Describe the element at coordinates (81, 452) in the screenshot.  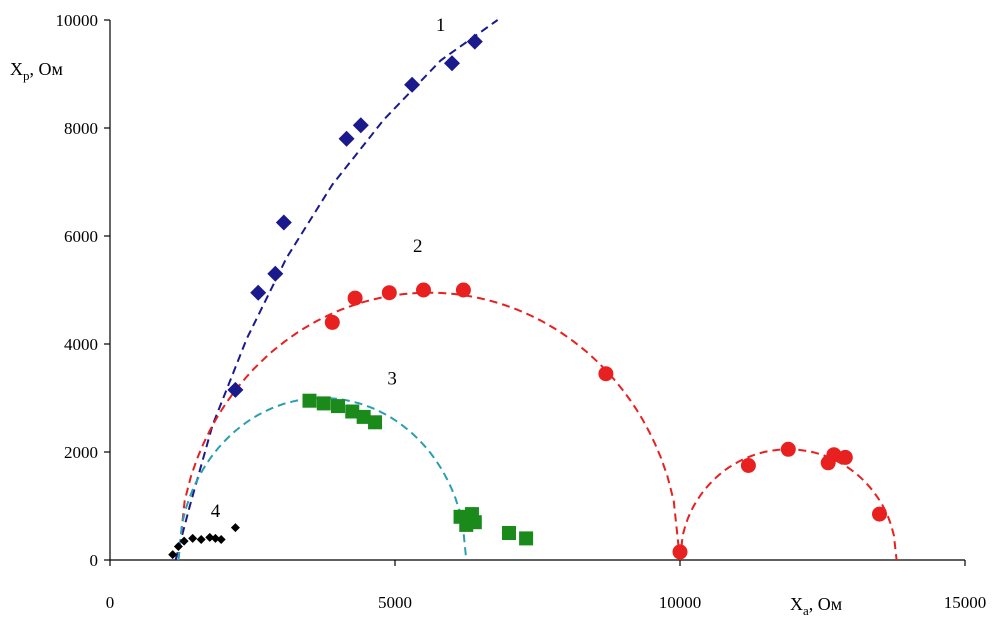
I see `y-tick-label: 2000` at that location.